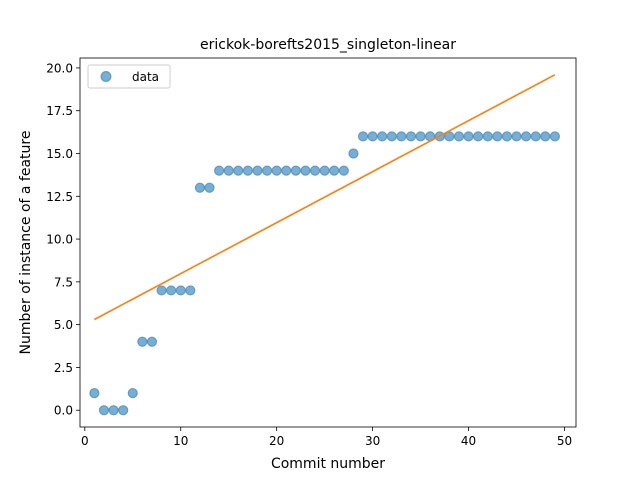 Image resolution: width=640 pixels, height=480 pixels. Describe the element at coordinates (63, 368) in the screenshot. I see `y-tick-label: 2.5` at that location.